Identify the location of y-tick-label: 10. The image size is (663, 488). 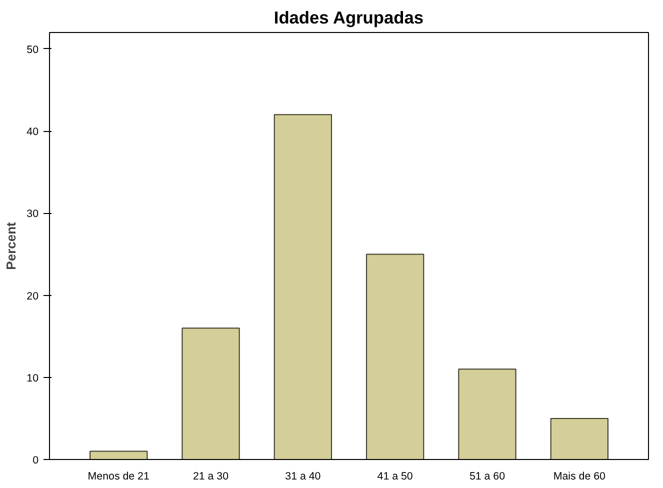
(32, 378).